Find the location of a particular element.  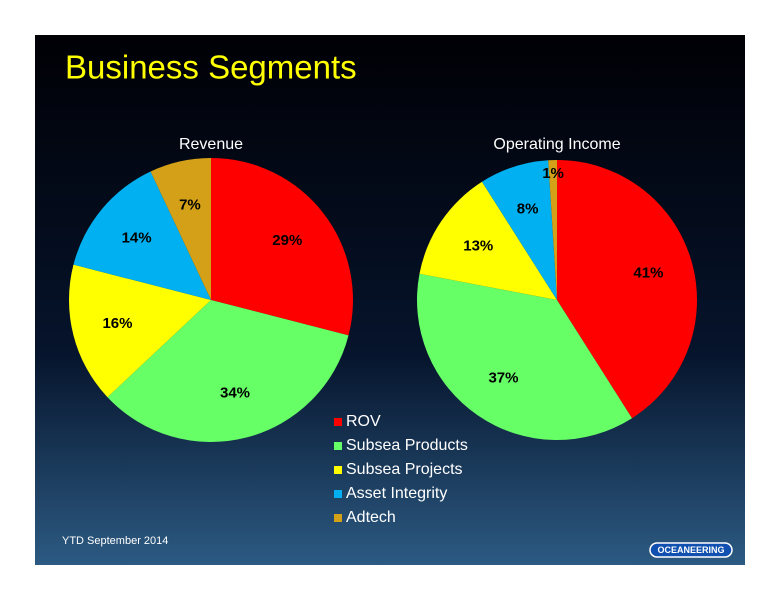

legend-label: Subsea Projects is located at coordinates (404, 469).